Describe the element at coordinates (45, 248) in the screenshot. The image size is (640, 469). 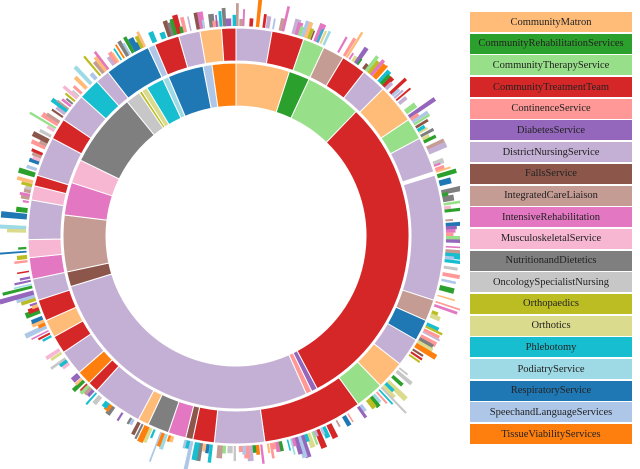
I see `sunburst-segment: MusculoskeletalService` at that location.